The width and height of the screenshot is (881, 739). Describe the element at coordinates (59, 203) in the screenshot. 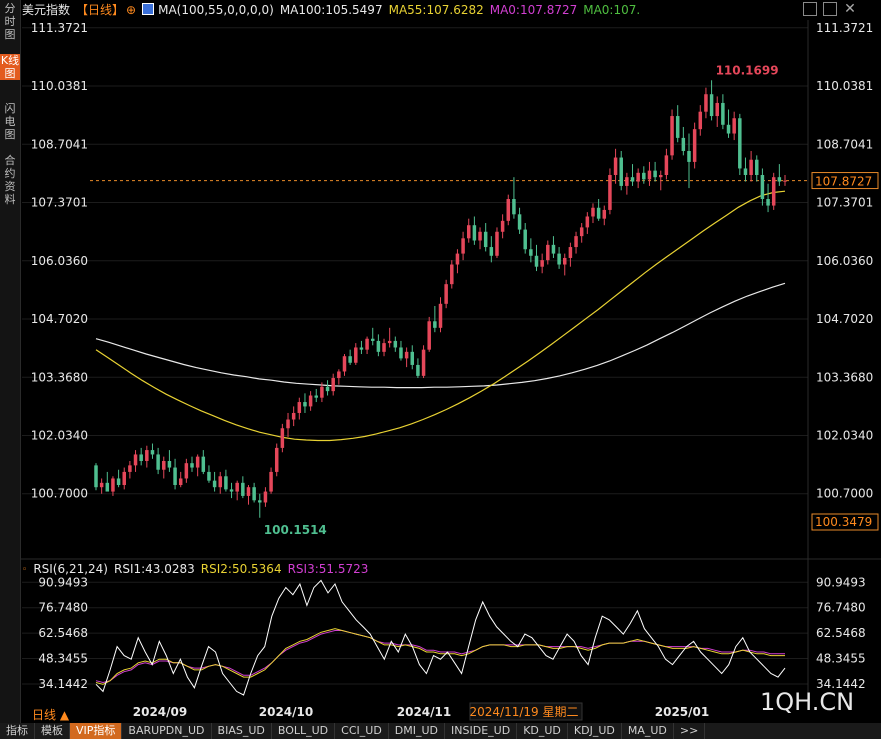

I see `price-tick-left: 107.3701` at that location.